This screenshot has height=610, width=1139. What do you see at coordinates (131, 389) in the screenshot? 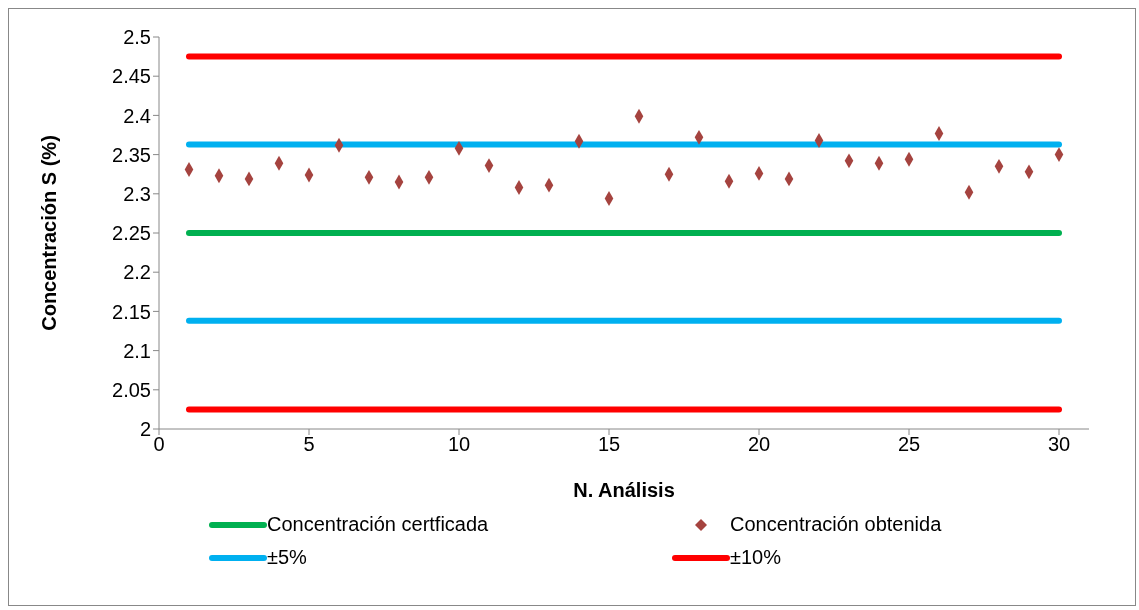
I see `y-tick-label: 2.05` at bounding box center [131, 389].